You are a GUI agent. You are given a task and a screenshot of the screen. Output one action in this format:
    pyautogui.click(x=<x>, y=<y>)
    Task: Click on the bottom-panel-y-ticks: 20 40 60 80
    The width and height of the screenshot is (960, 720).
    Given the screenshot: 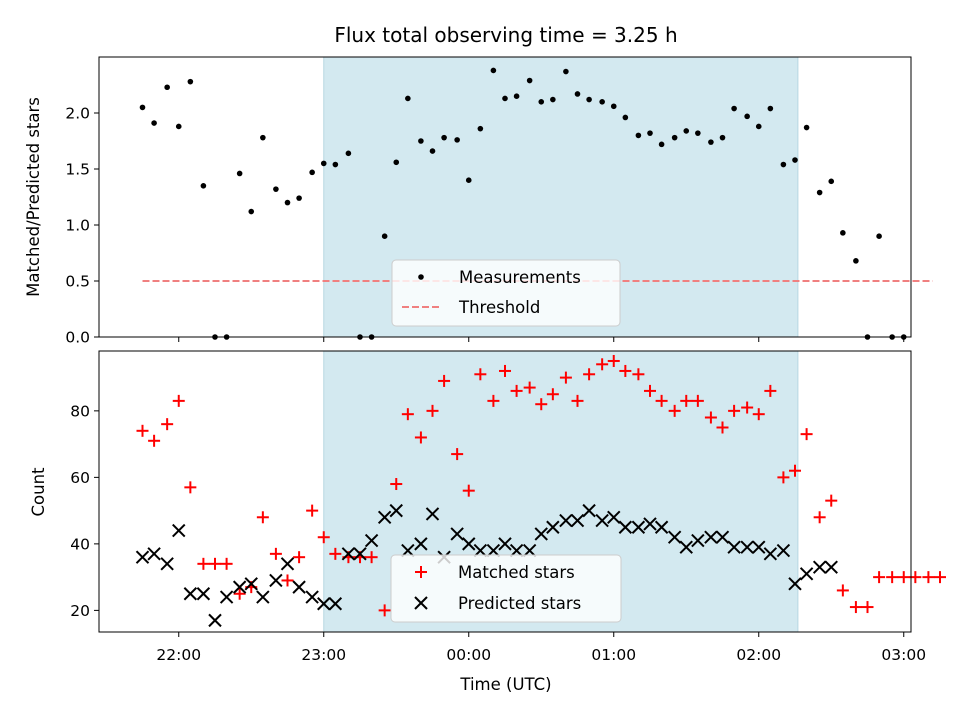 What is the action you would take?
    pyautogui.click(x=84, y=511)
    